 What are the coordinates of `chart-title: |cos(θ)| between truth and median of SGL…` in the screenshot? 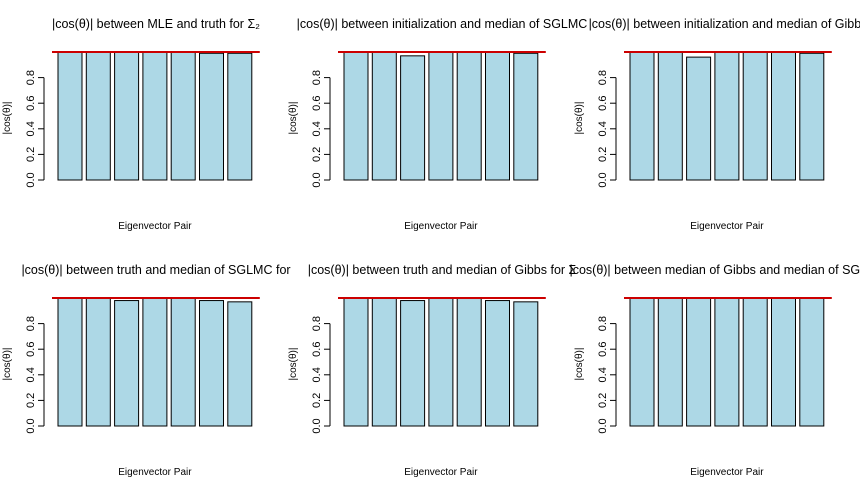 It's located at (155, 270).